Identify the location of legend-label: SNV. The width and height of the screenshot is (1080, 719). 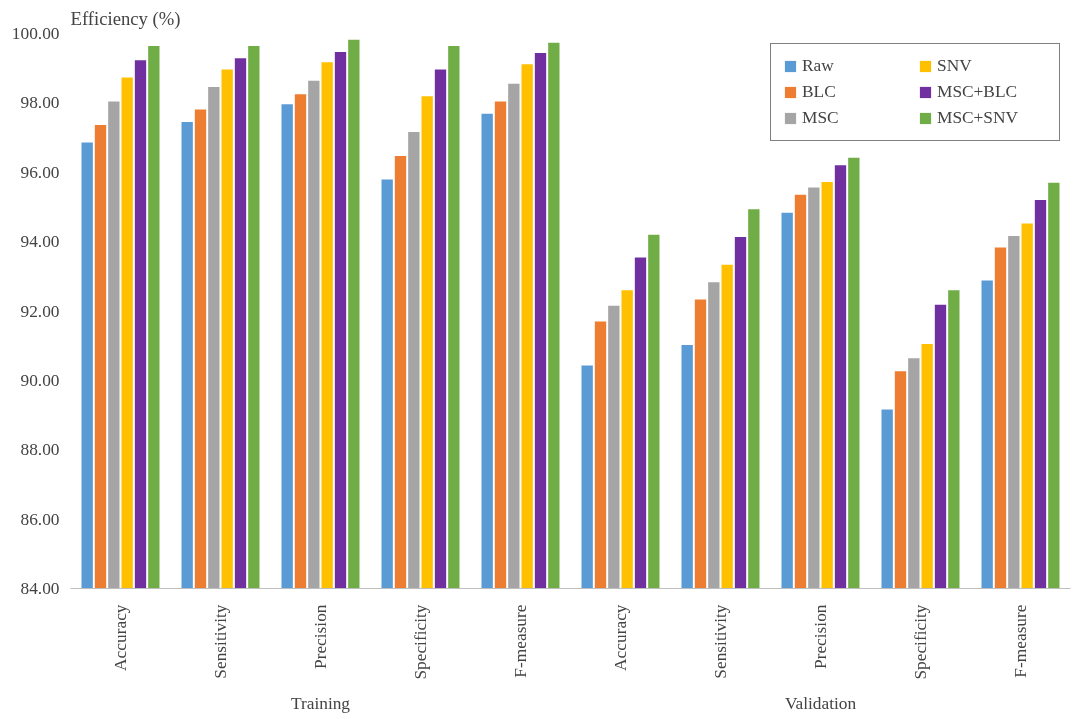
(955, 66).